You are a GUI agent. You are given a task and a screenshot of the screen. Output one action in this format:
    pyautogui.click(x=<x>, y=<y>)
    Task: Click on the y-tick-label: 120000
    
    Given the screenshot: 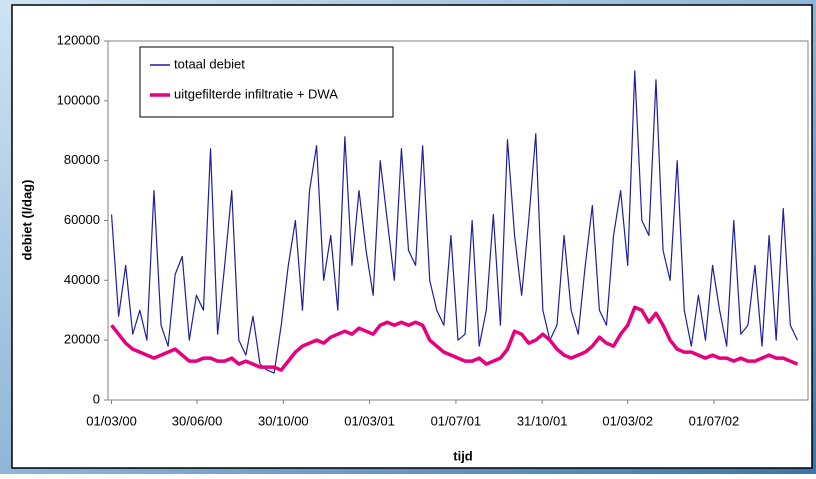 What is the action you would take?
    pyautogui.click(x=78, y=39)
    